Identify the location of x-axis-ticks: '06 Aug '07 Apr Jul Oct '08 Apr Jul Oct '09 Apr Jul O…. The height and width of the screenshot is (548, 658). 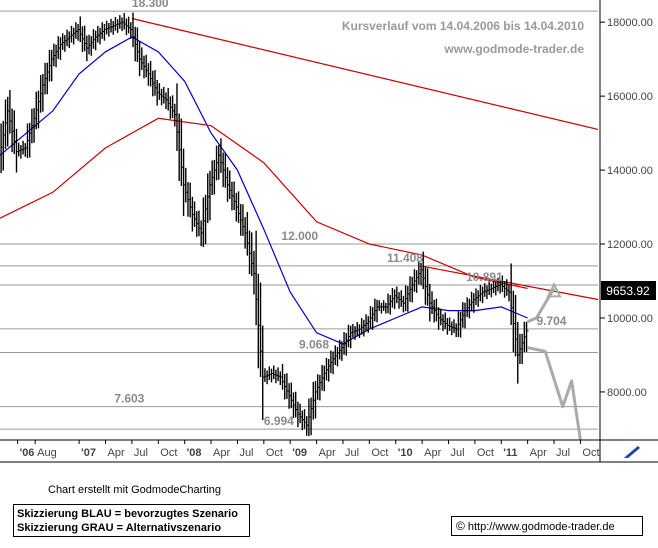
(308, 449).